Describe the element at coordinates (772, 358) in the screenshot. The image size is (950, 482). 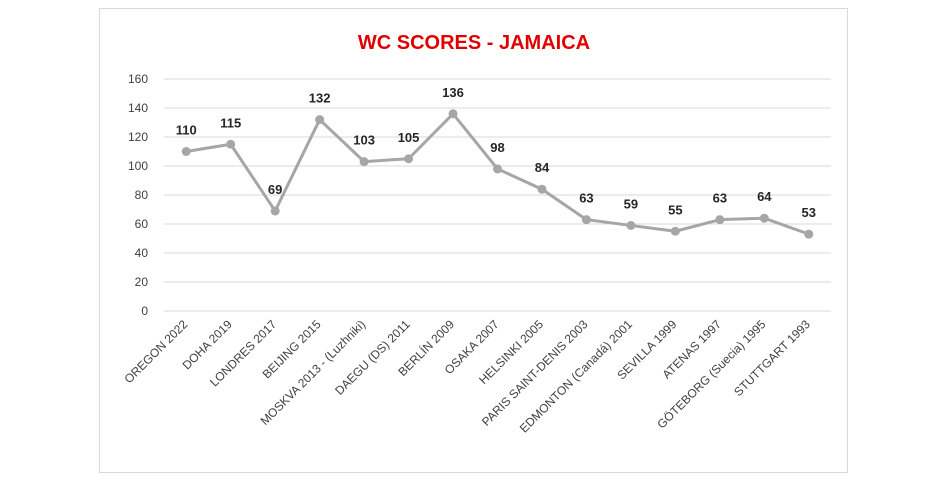
I see `x-tick-label: STUTTGART 1993` at that location.